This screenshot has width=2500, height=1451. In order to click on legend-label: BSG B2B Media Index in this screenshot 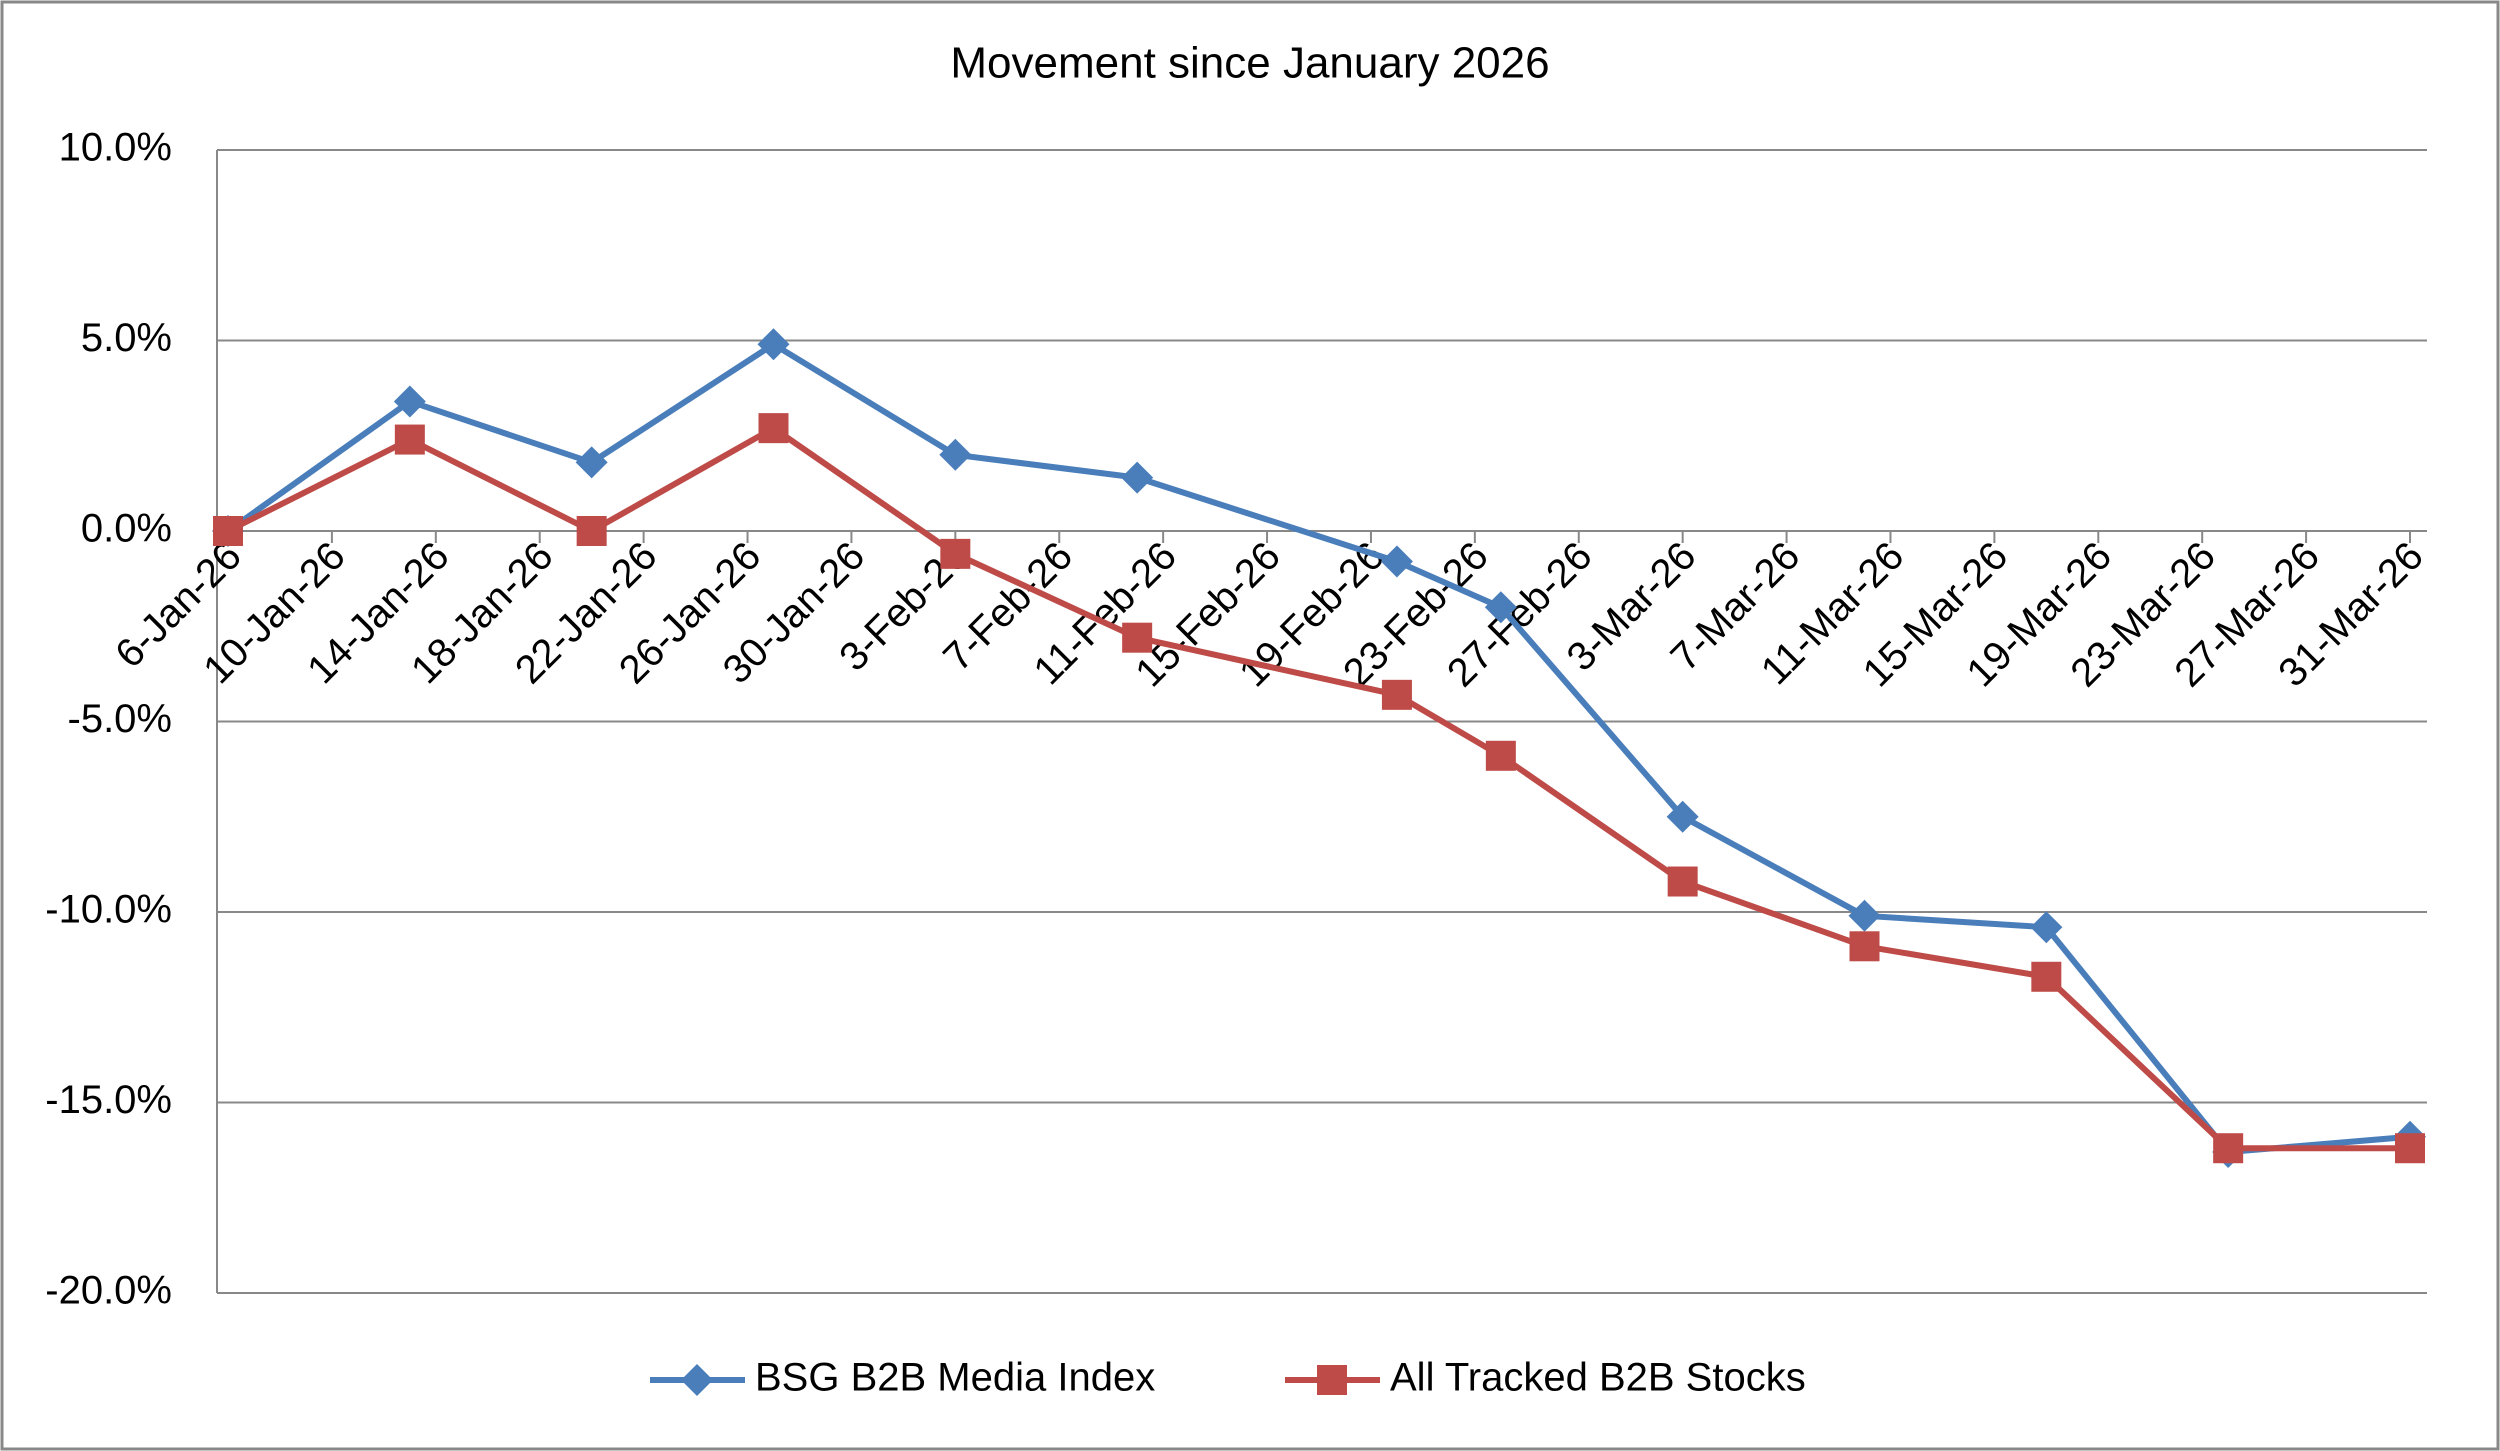, I will do `click(955, 1378)`.